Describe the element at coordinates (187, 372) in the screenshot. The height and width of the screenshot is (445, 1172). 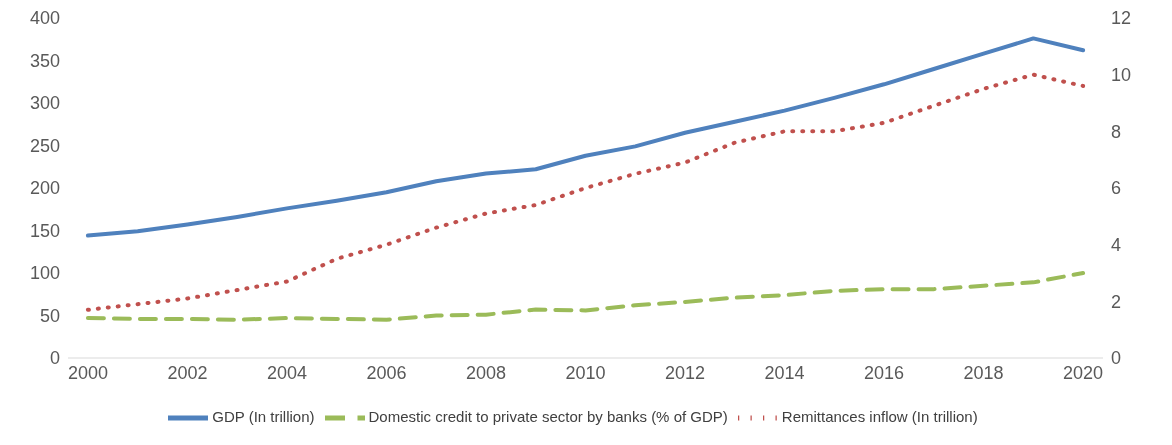
I see `x-tick-label: 2002` at that location.